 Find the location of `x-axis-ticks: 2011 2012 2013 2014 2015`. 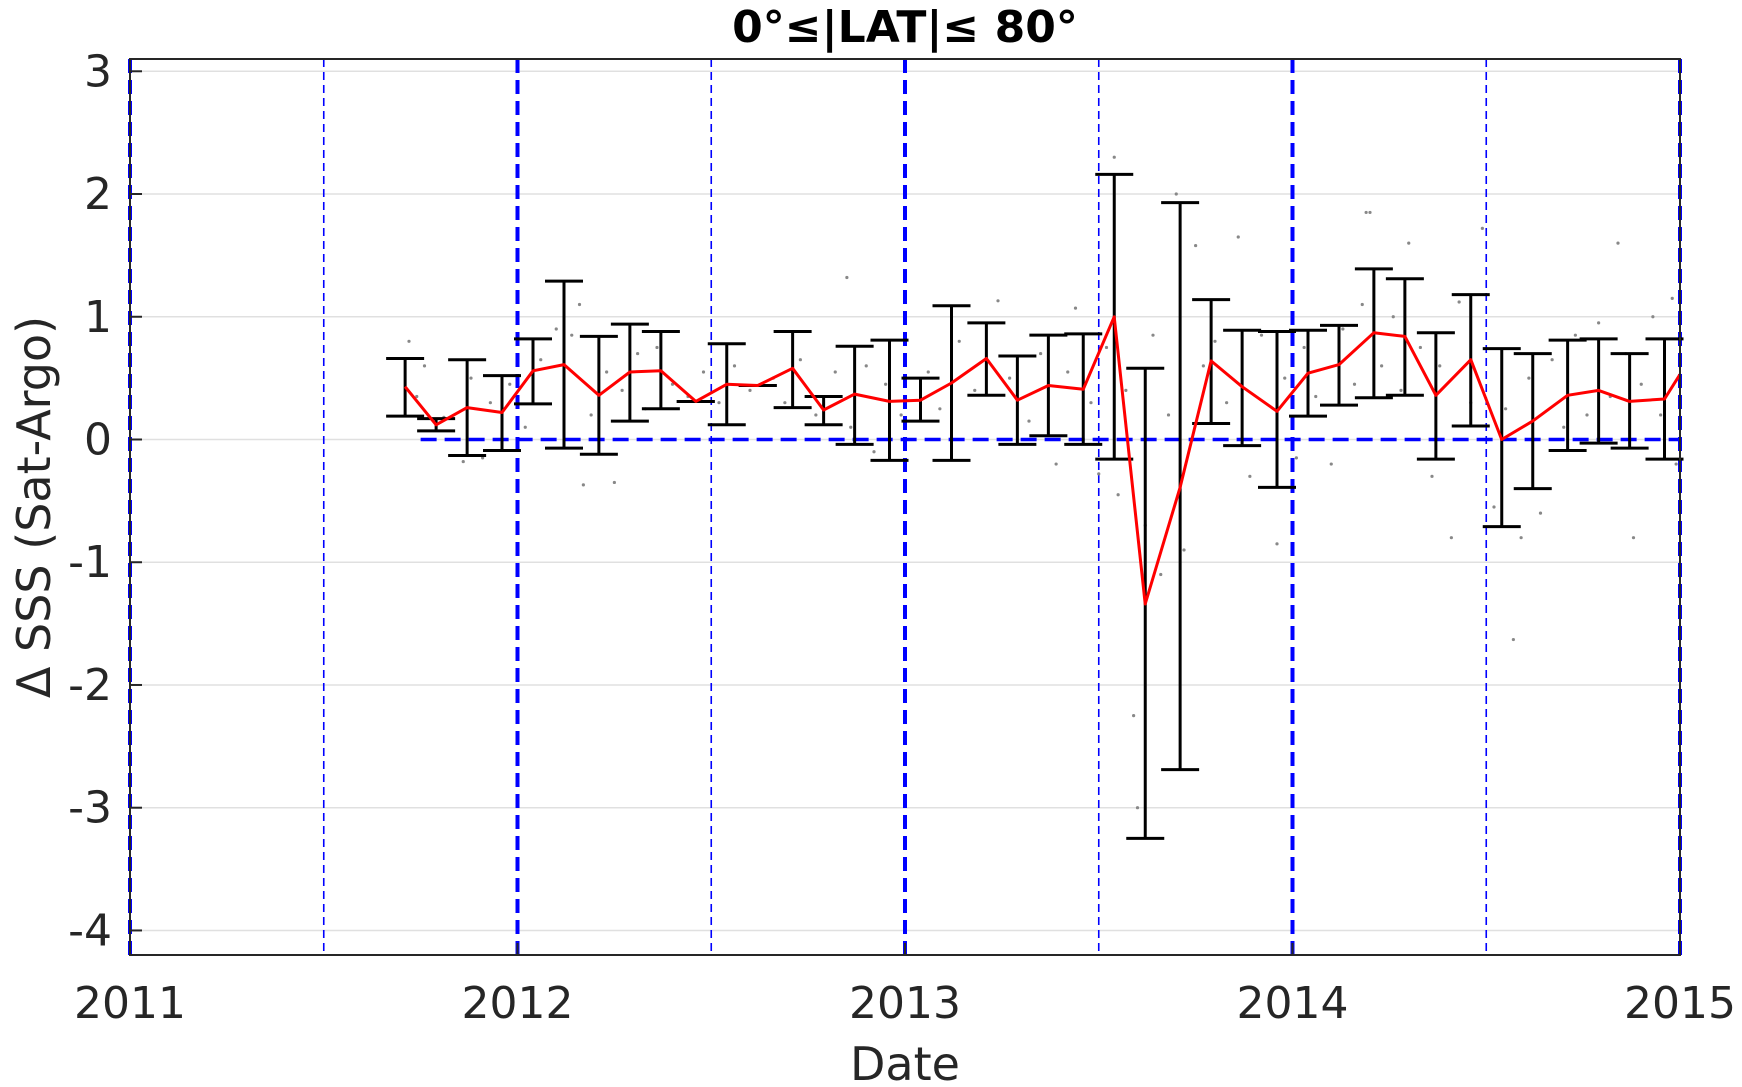

x-axis-ticks: 2011 2012 2013 2014 2015 is located at coordinates (905, 986).